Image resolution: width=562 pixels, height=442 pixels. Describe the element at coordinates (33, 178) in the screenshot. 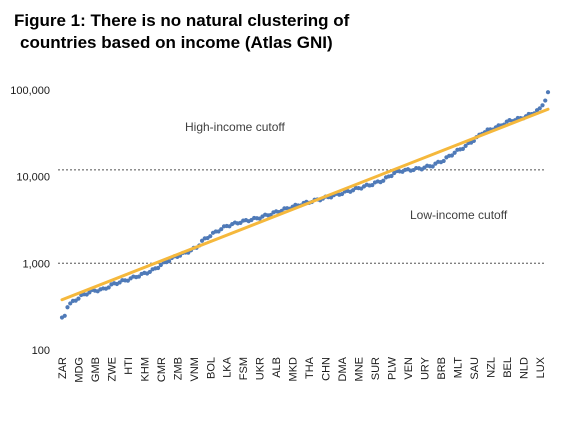

I see `y-tick-label: 10,000` at that location.